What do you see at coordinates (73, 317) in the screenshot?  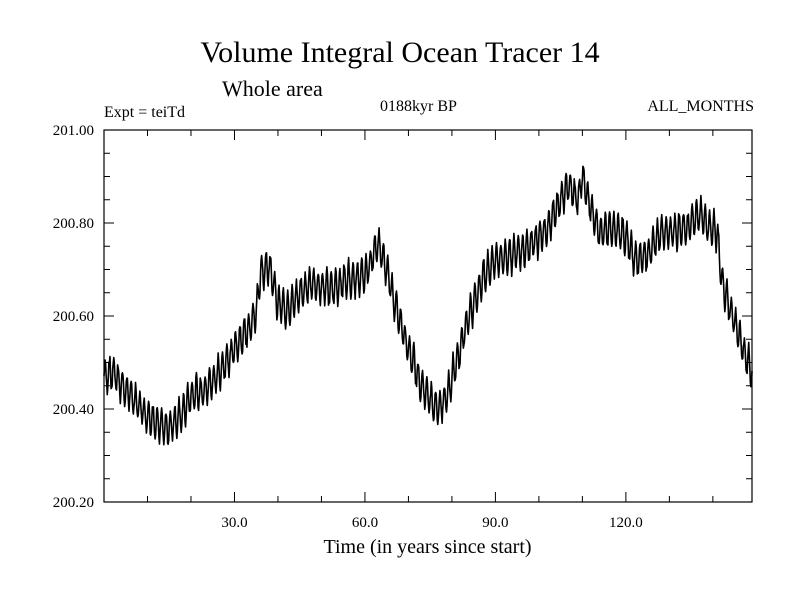 I see `y-tick-label: 200.60` at bounding box center [73, 317].